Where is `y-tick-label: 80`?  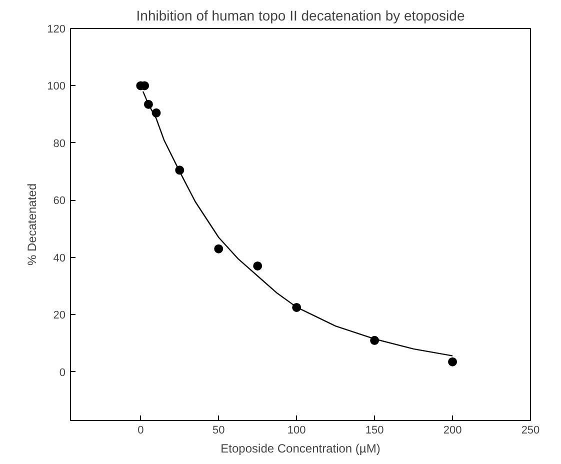
y-tick-label: 80 is located at coordinates (59, 144).